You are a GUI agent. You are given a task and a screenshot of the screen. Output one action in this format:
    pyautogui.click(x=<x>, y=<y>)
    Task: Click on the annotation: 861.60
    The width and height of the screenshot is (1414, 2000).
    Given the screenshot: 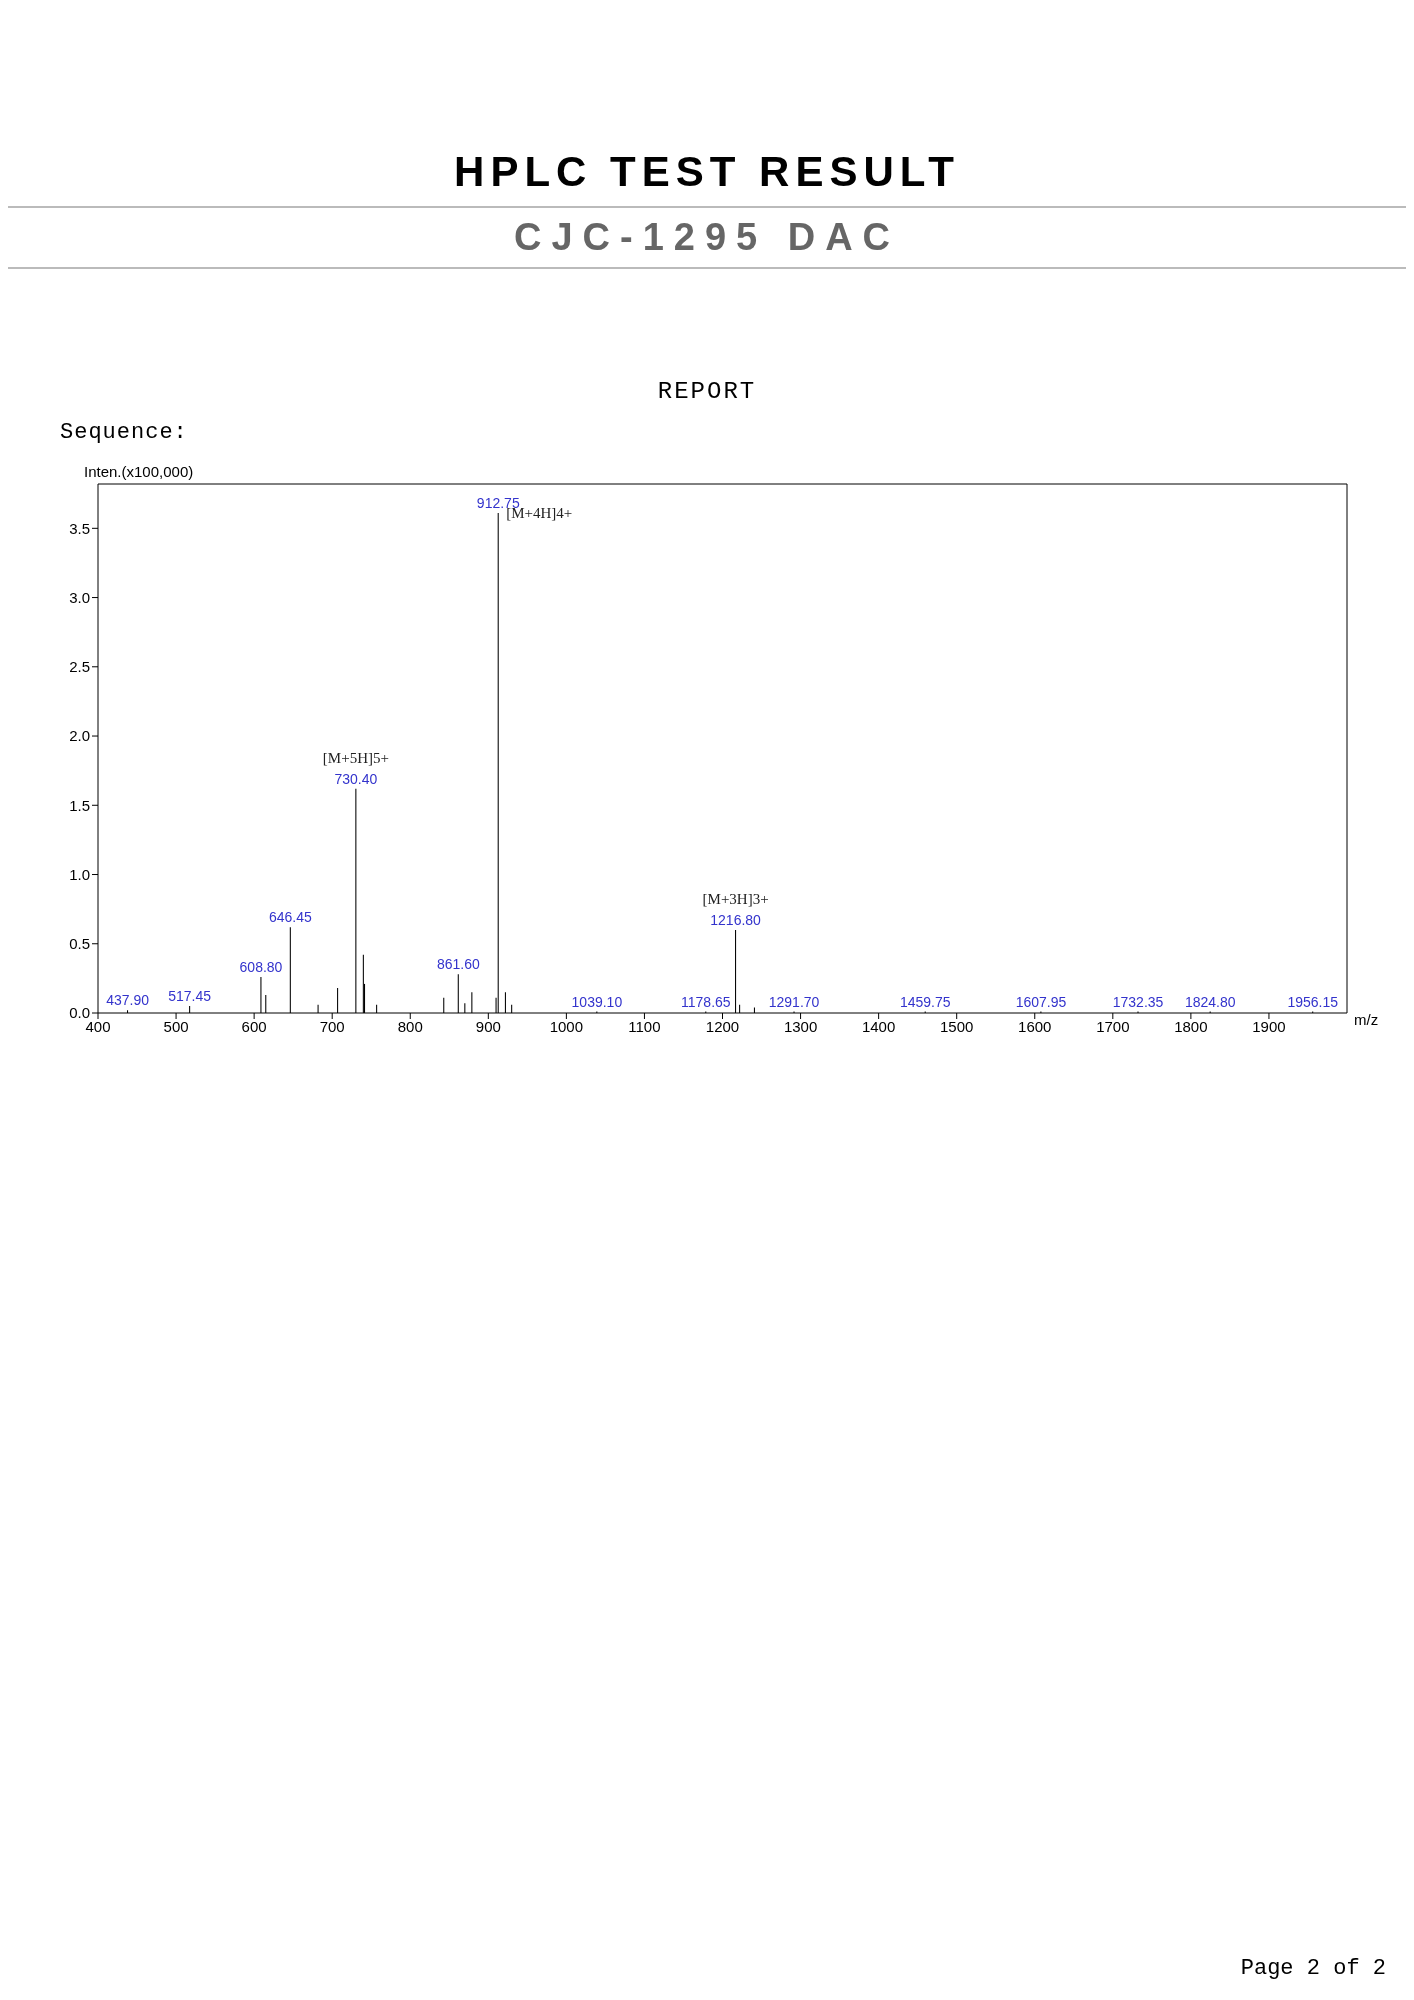 What is the action you would take?
    pyautogui.click(x=458, y=964)
    